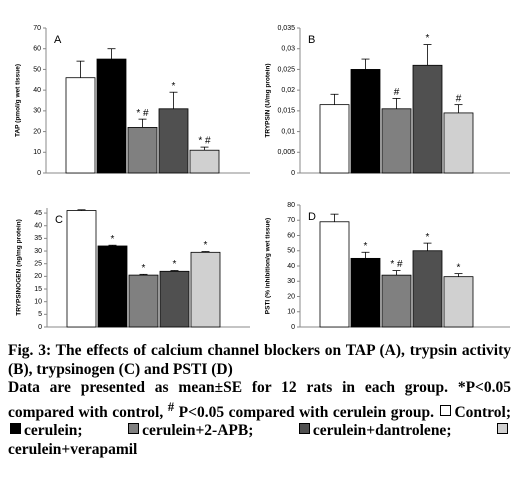 The image size is (519, 484). What do you see at coordinates (304, 412) in the screenshot?
I see `note-text: P<0.05 compared with cerulein group.` at bounding box center [304, 412].